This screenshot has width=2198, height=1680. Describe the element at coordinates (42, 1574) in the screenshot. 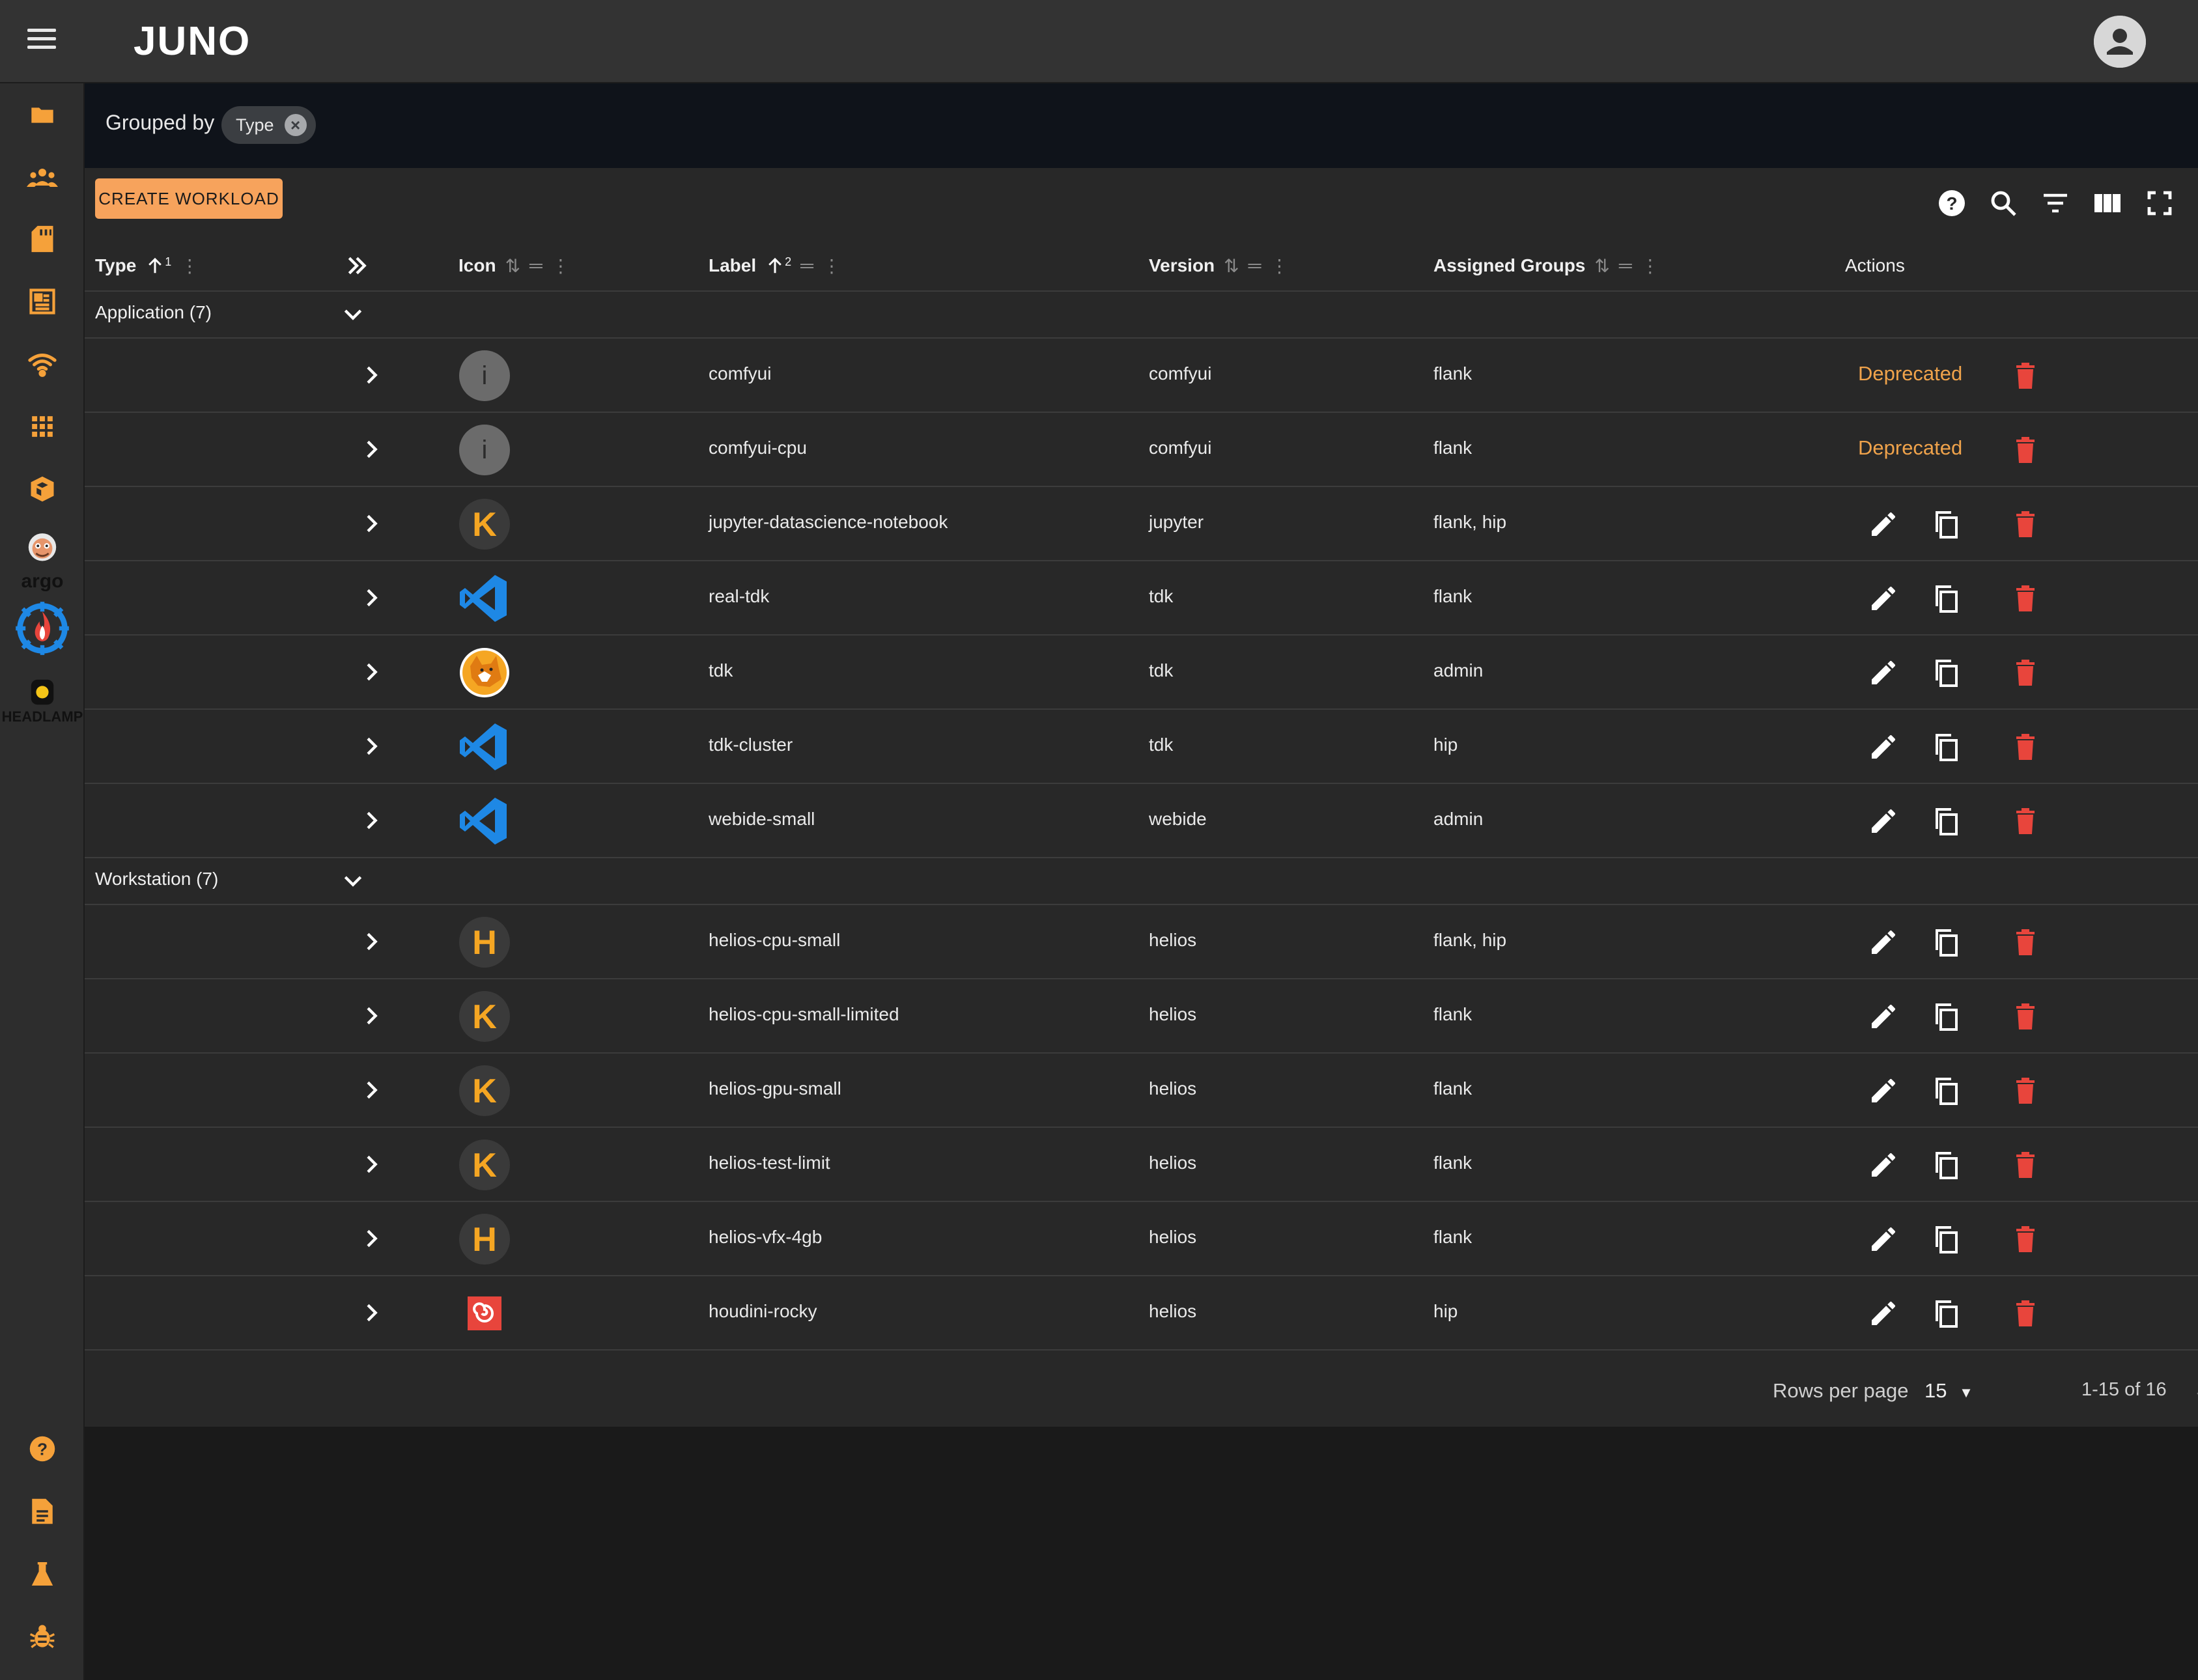

I see `flask-icon` at that location.